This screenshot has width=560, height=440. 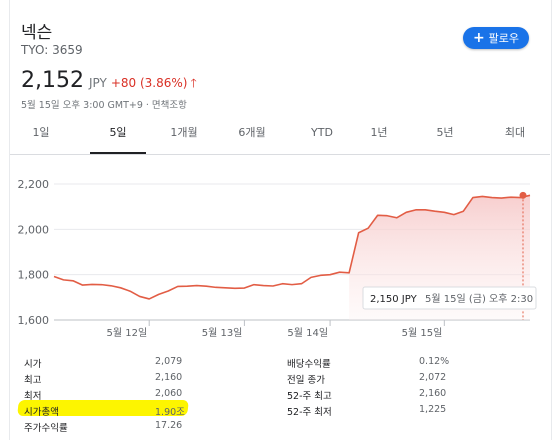 What do you see at coordinates (523, 195) in the screenshot?
I see `hover-point` at bounding box center [523, 195].